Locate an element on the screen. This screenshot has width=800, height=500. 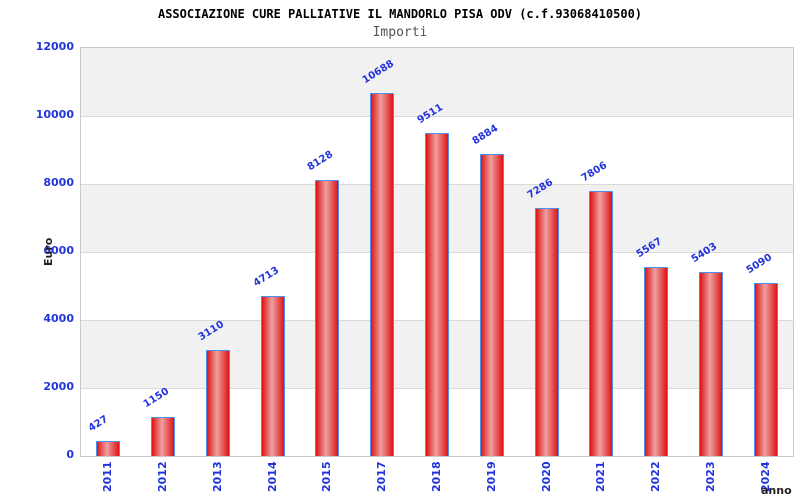
x-tick-label: 2023 is located at coordinates (710, 476).